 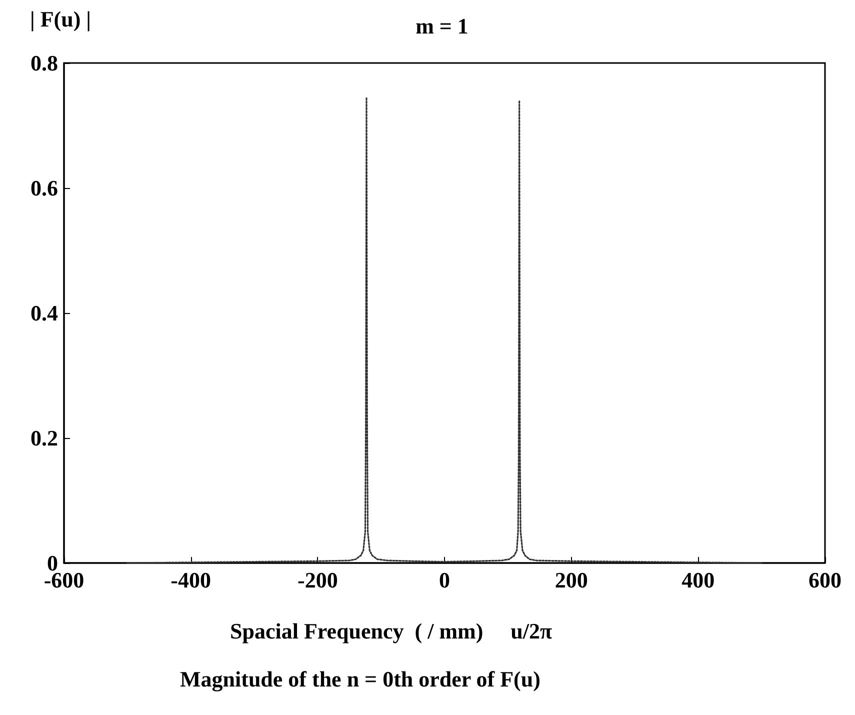 I want to click on y-tick-label: 0.4, so click(x=44, y=313).